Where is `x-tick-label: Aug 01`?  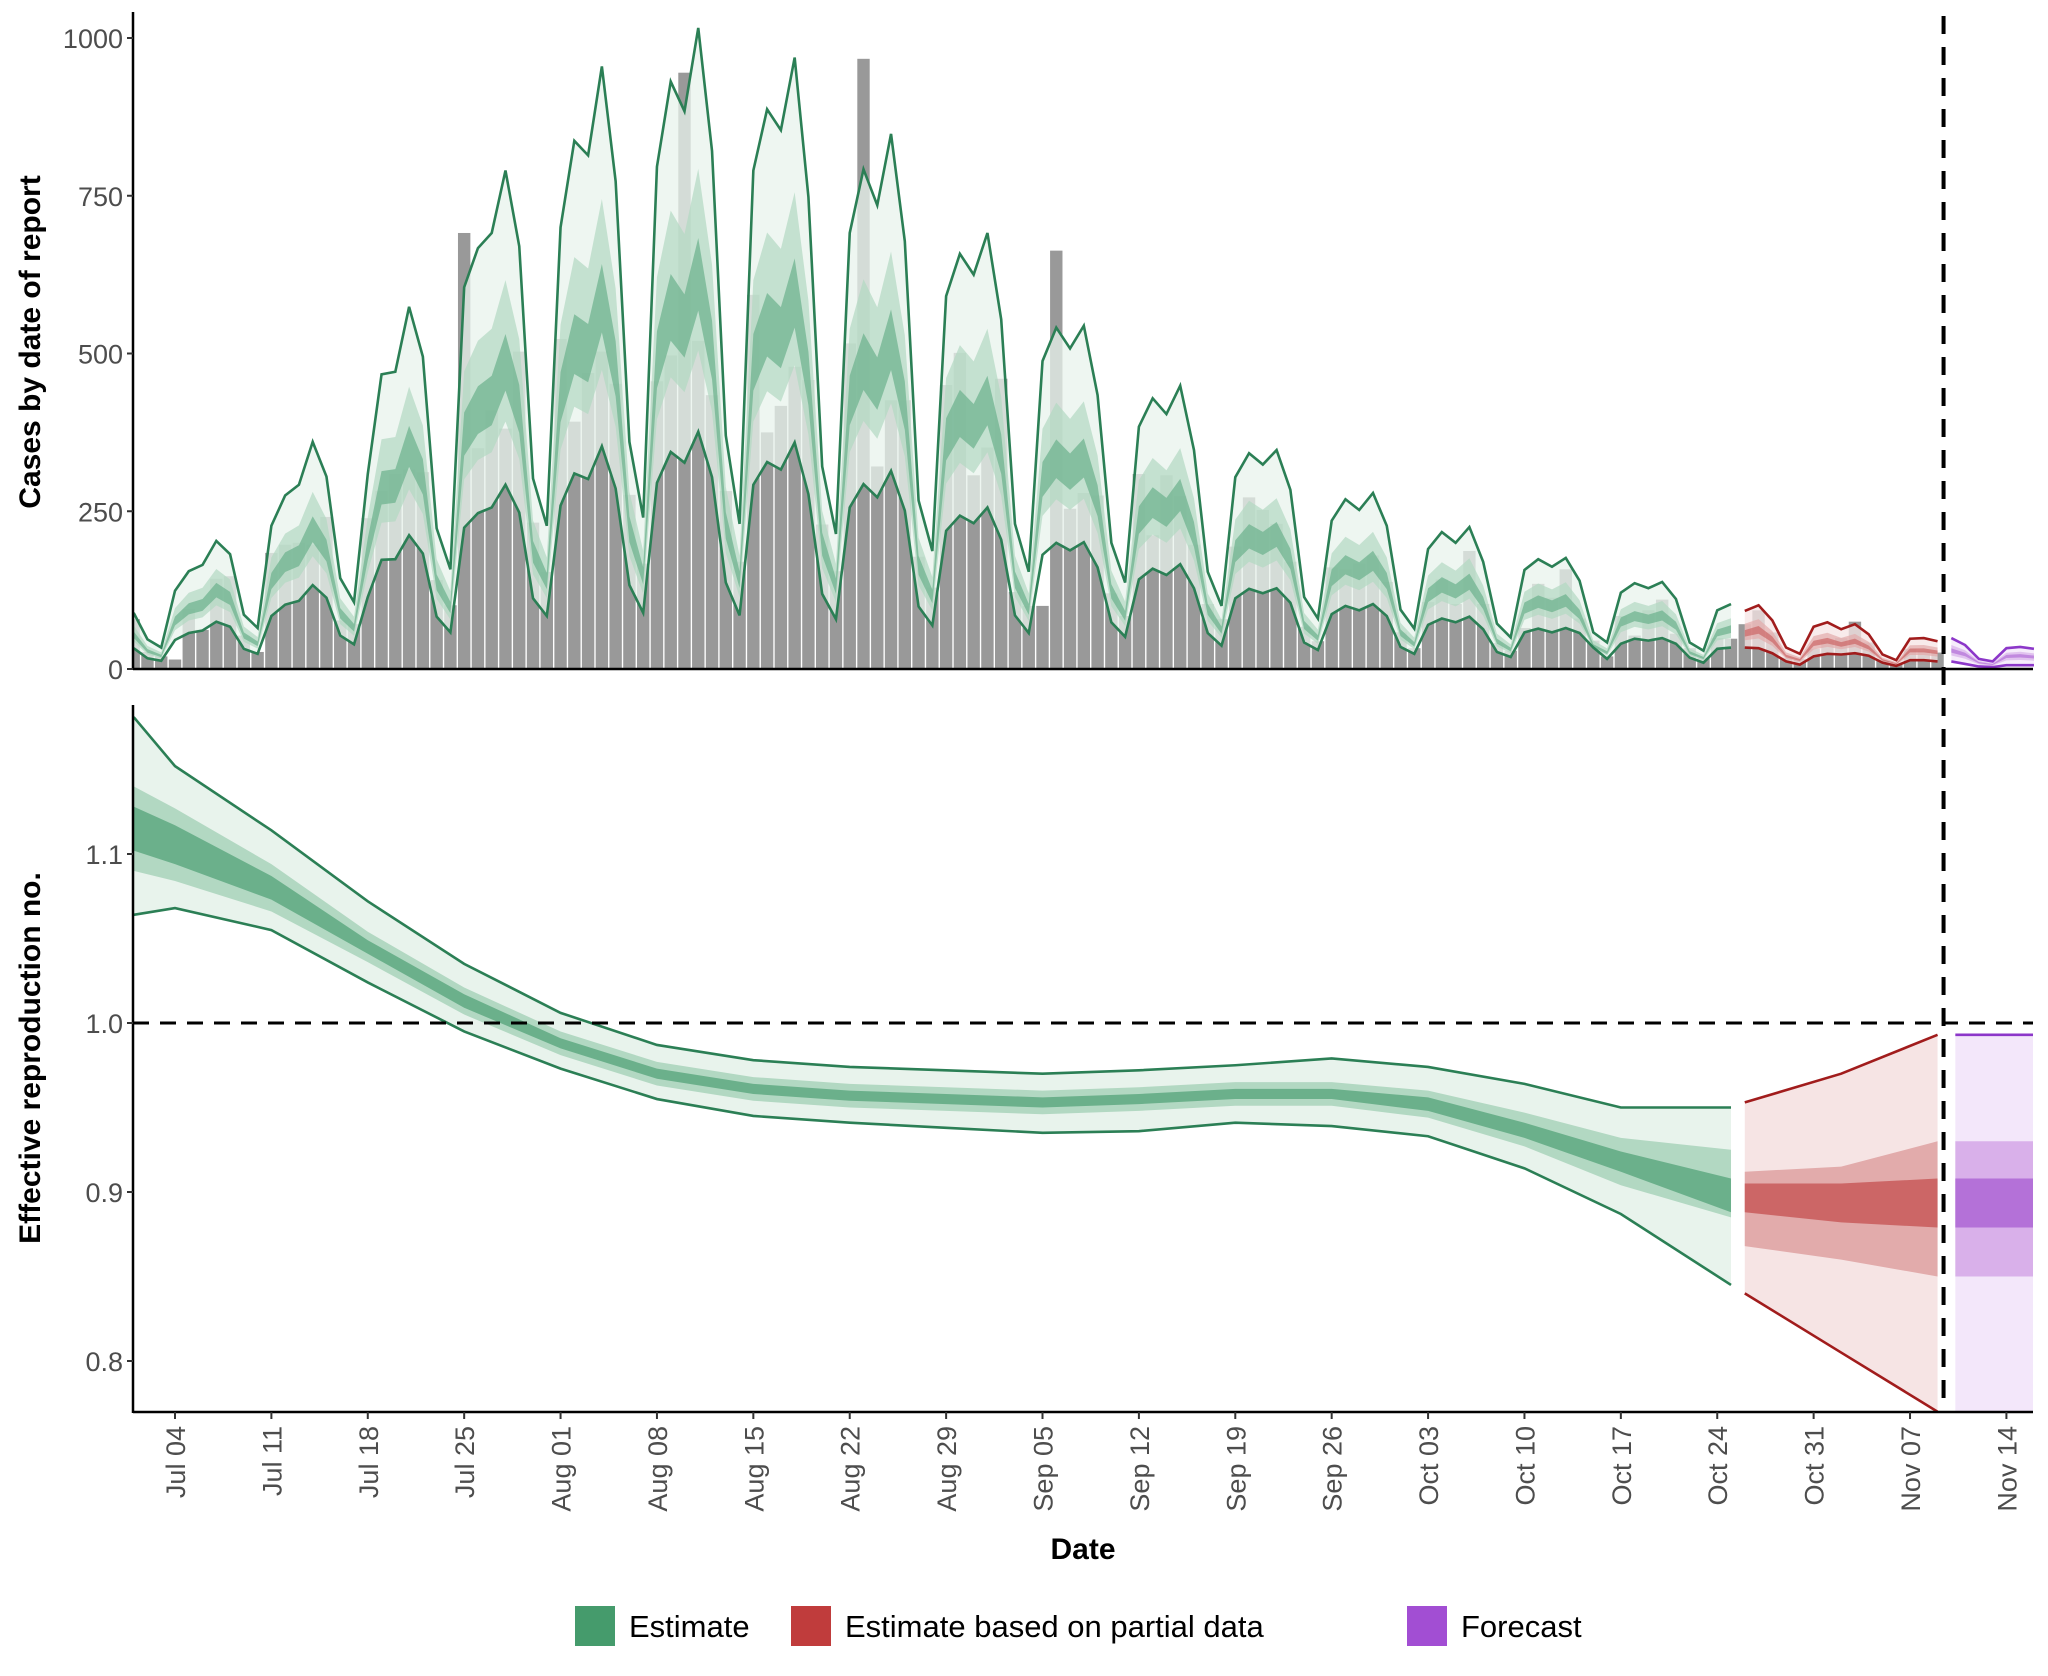 x-tick-label: Aug 01 is located at coordinates (562, 1469).